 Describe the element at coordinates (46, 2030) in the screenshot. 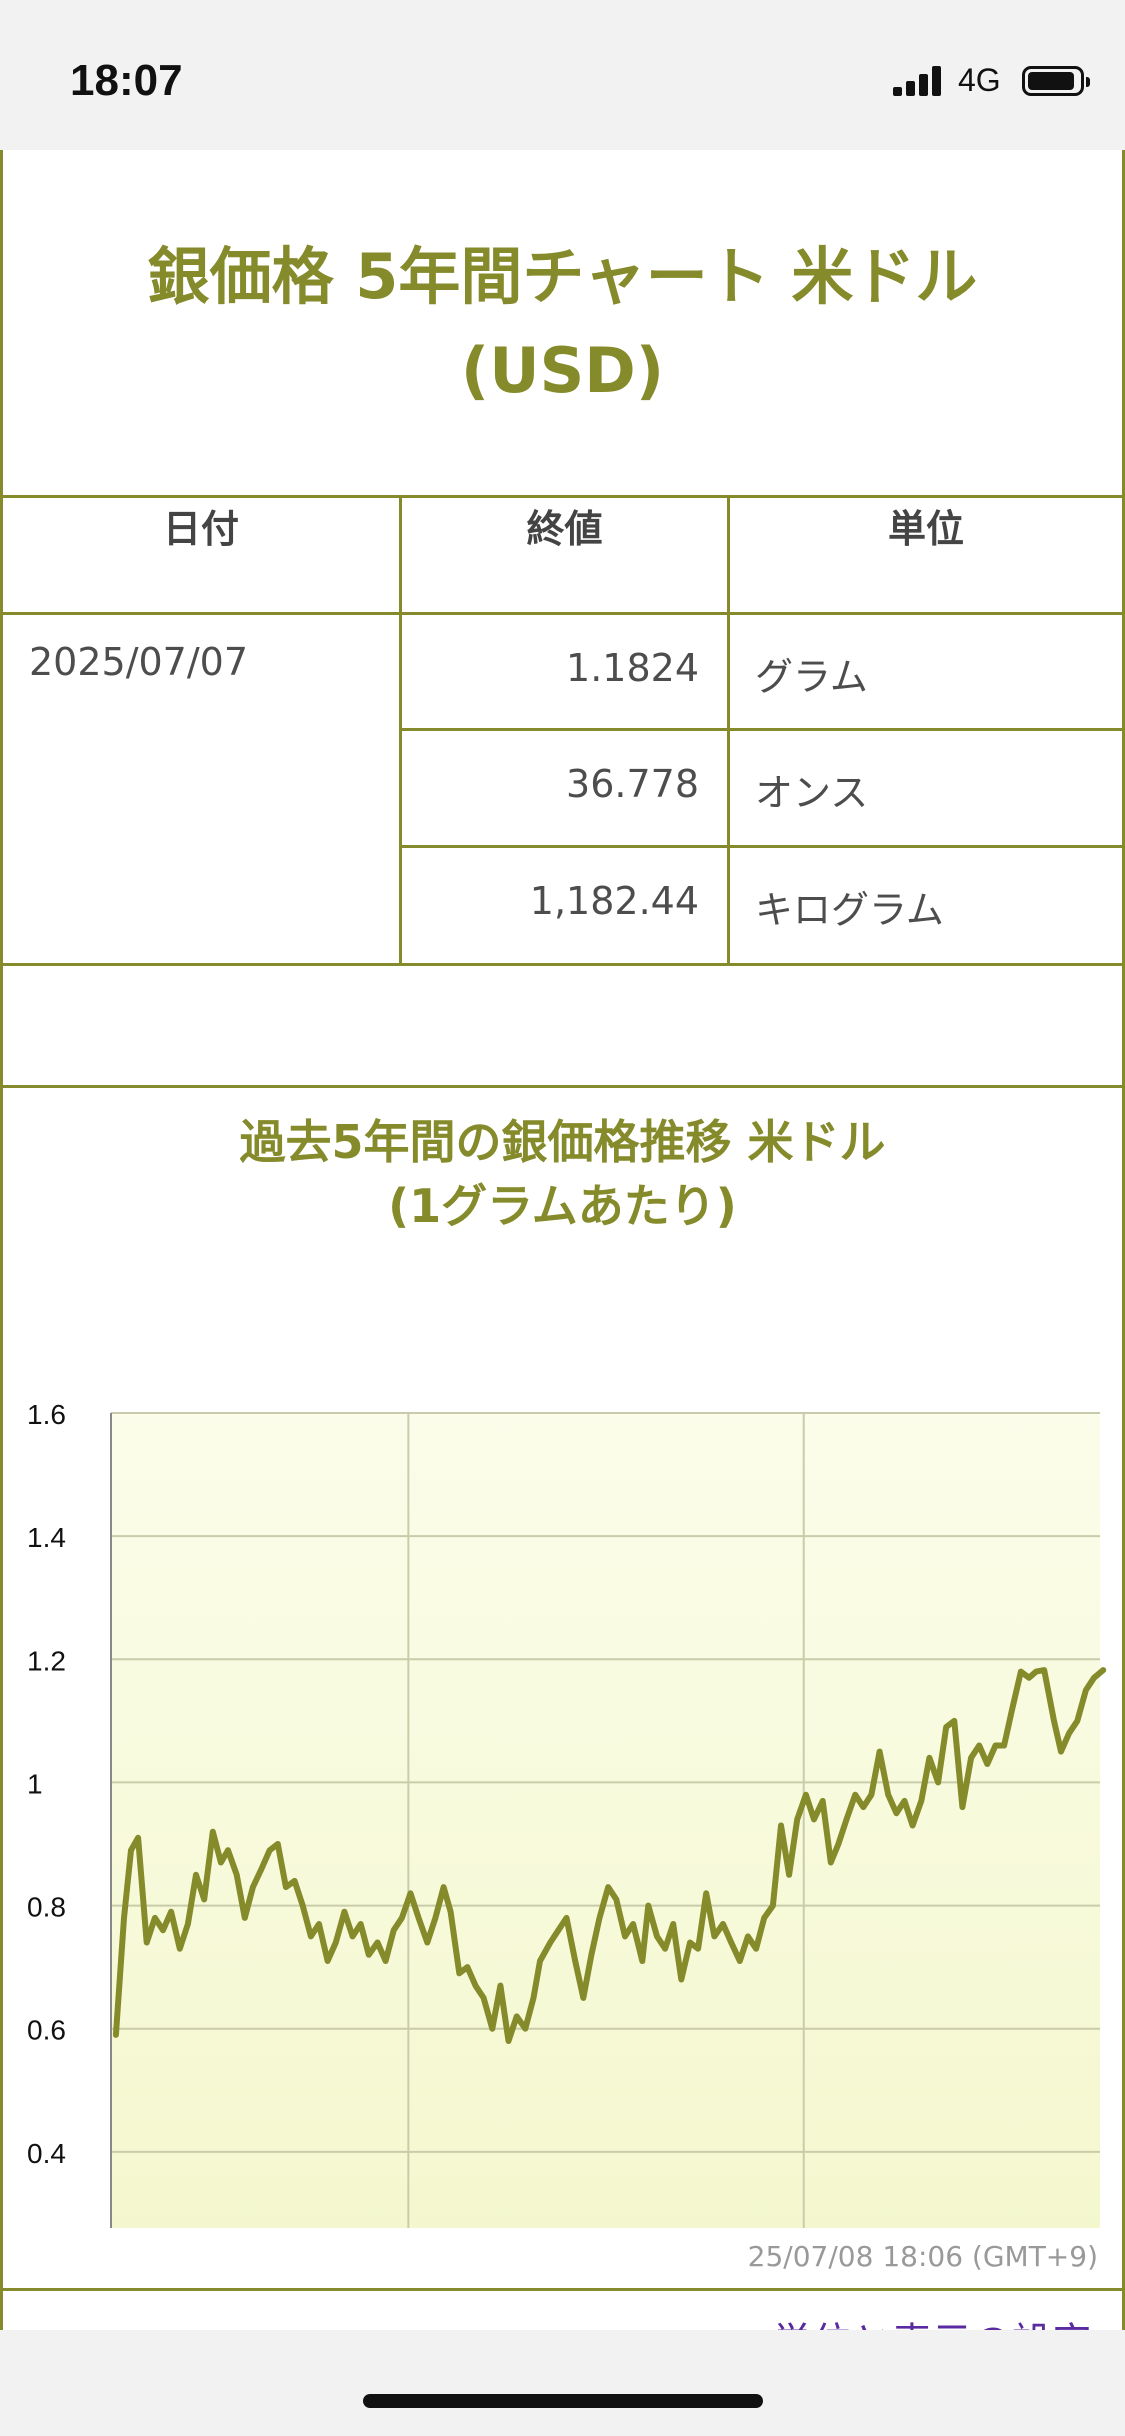

I see `chart-y-tick-label: 0.6` at that location.